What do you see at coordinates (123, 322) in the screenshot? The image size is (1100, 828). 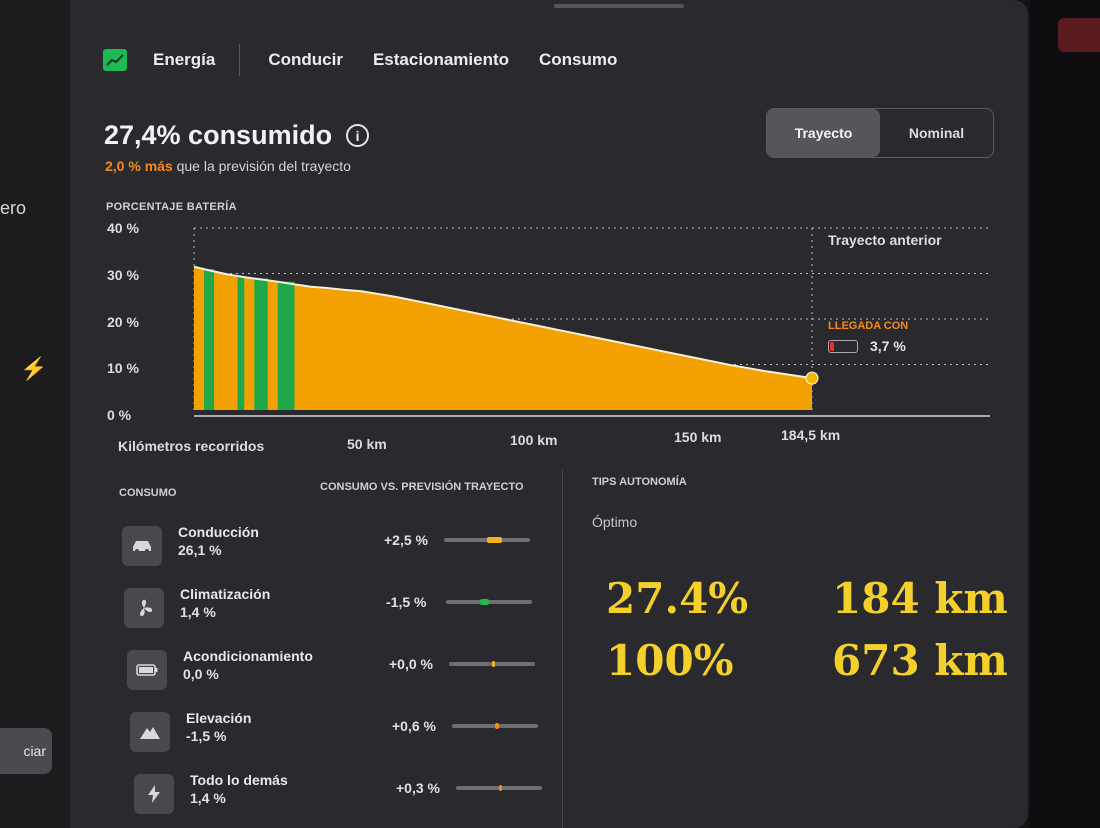 I see `y-tick-20: 20 %` at bounding box center [123, 322].